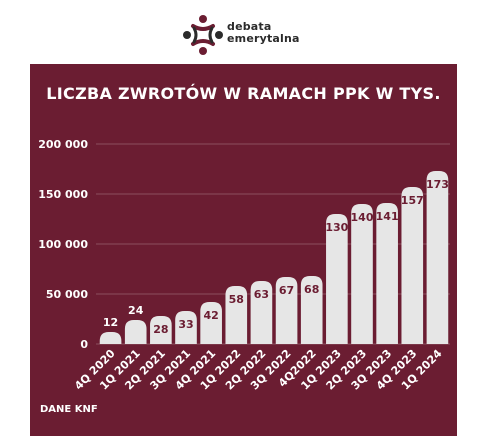  I want to click on logo-icon, so click(203, 35).